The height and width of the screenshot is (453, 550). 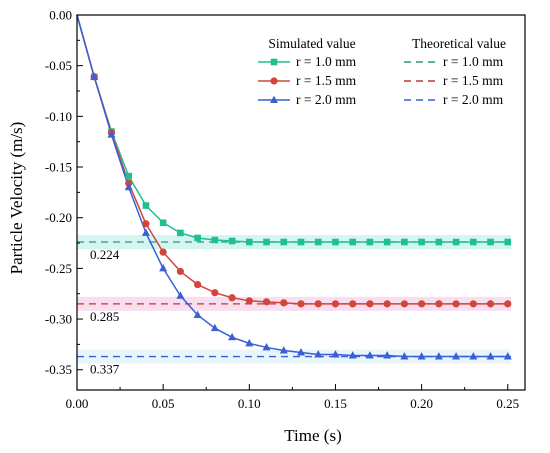 What do you see at coordinates (16, 198) in the screenshot?
I see `y-axis-title: Particle Velocity (m/s)` at bounding box center [16, 198].